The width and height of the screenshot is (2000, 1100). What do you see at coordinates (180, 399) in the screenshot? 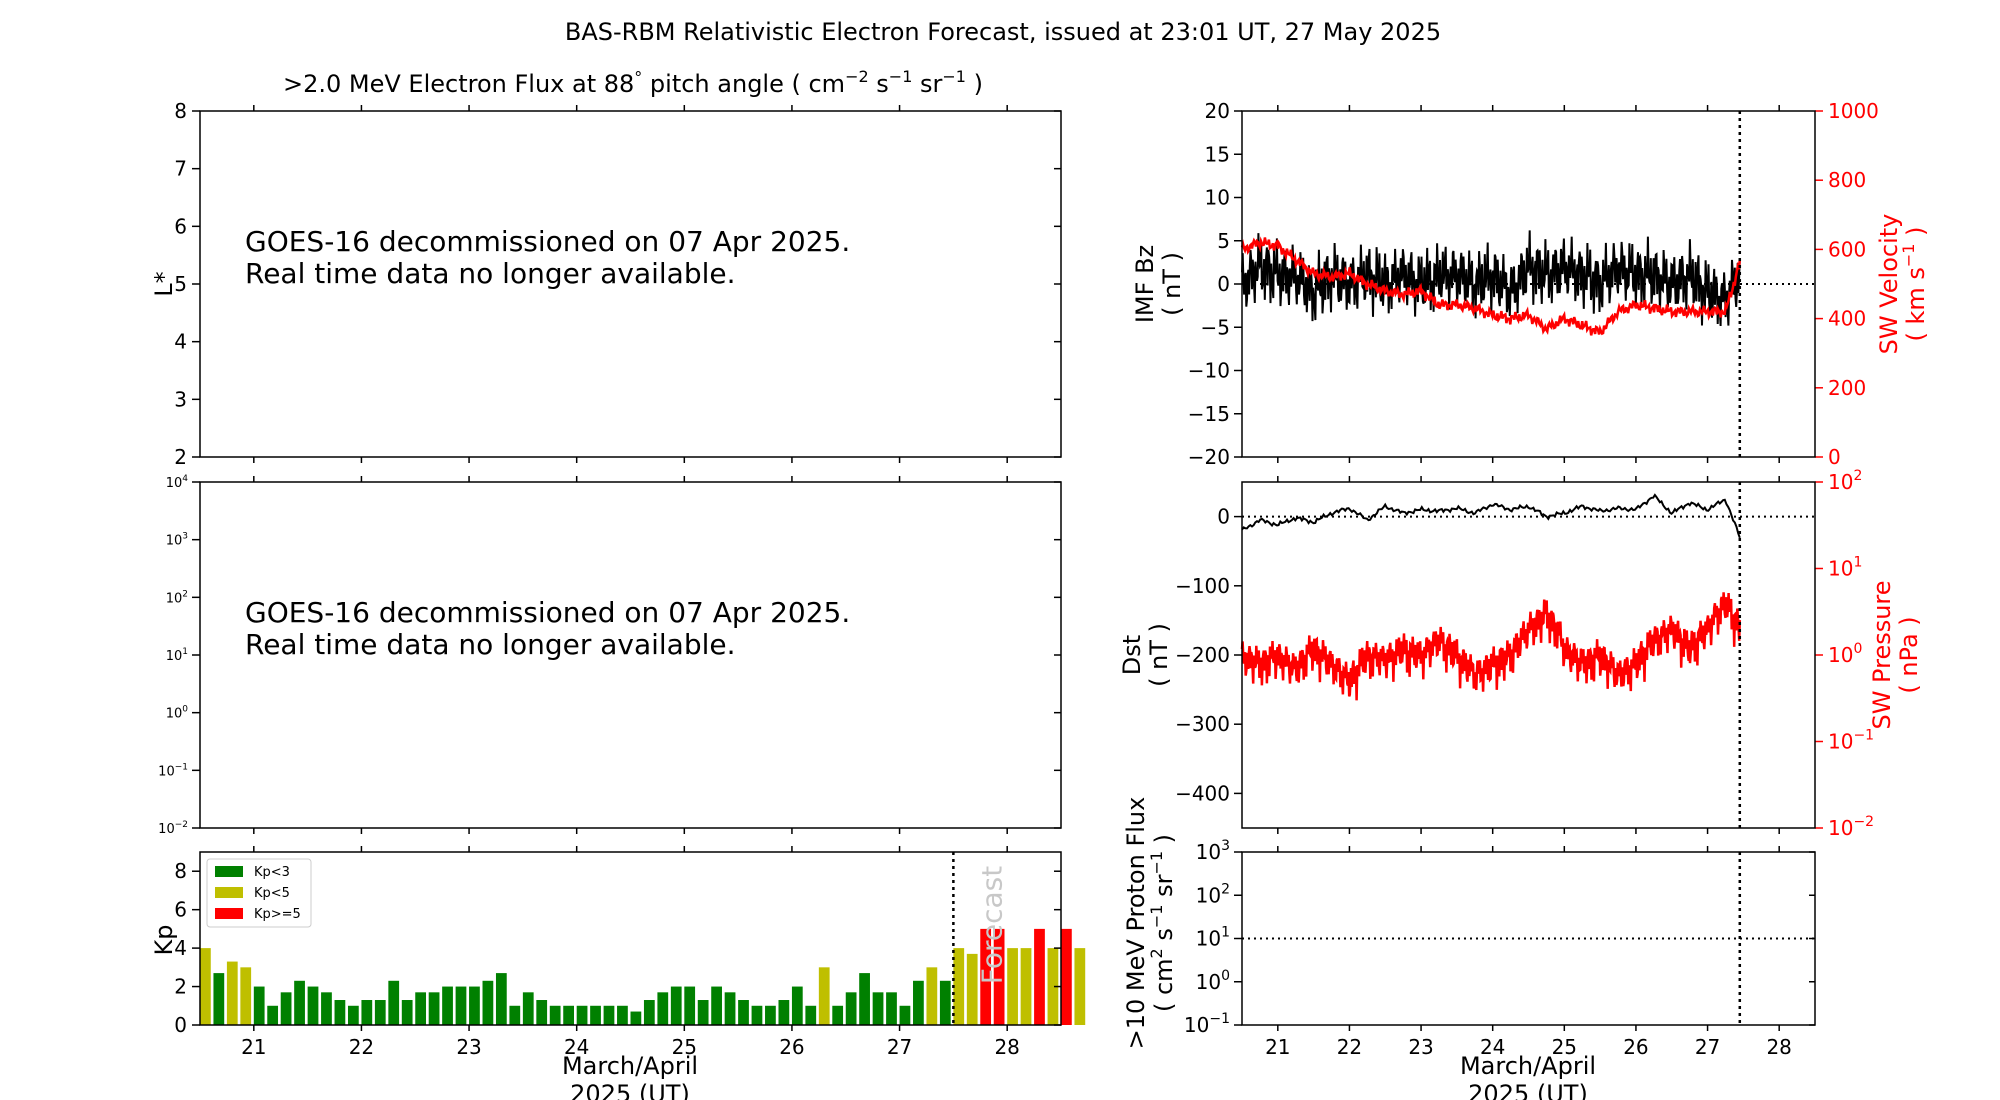
I see `lstar-ytick-label: 3` at bounding box center [180, 399].